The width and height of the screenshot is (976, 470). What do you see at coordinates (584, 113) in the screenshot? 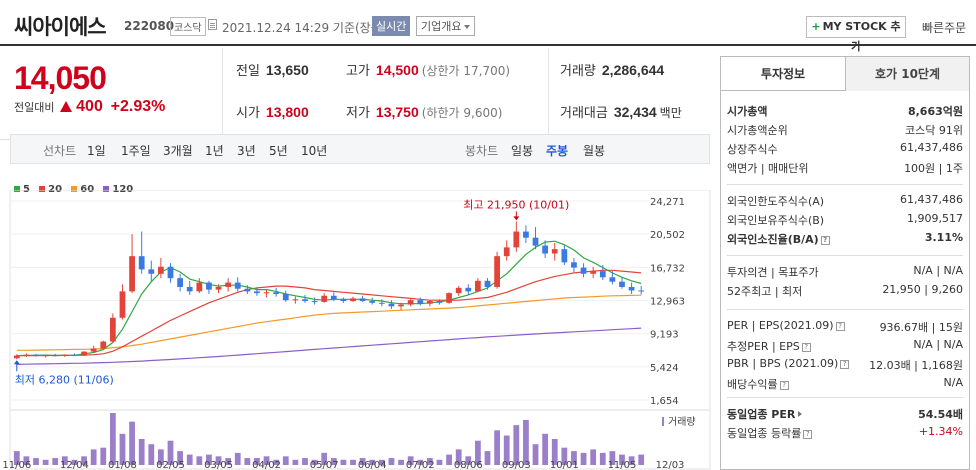
I see `amount-label: 거래대금` at bounding box center [584, 113].